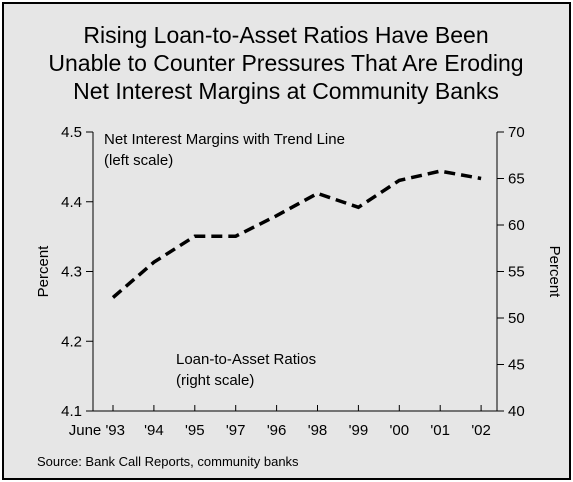  I want to click on x-axis: June '93 '94 '95 '97 '96 '98 '99 '00 '01 '02, so click(280, 422).